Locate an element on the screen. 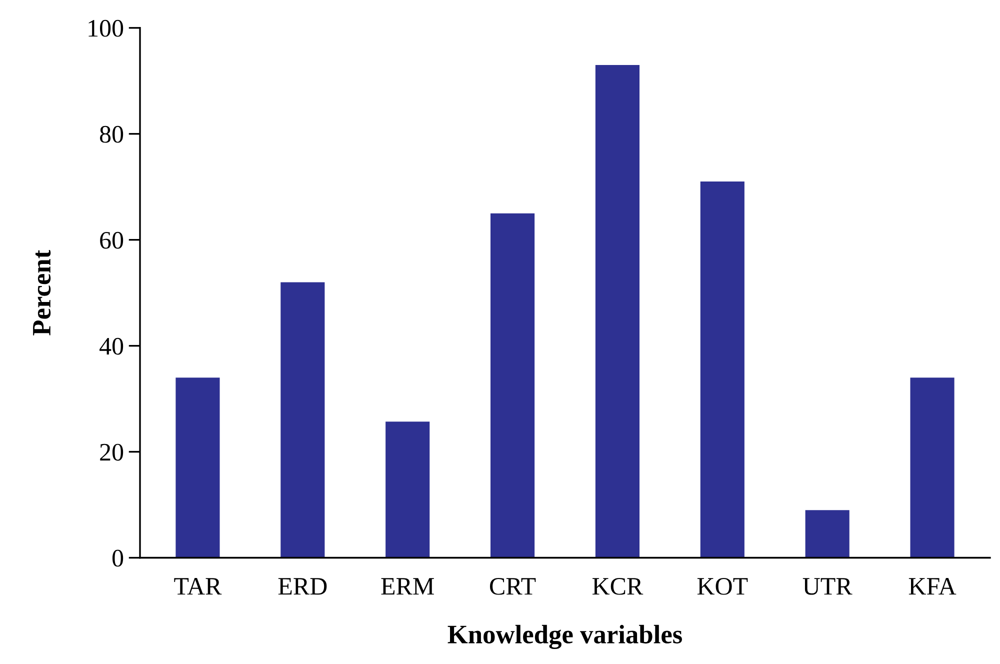 The image size is (1000, 664). y-tick-label: 60 is located at coordinates (112, 240).